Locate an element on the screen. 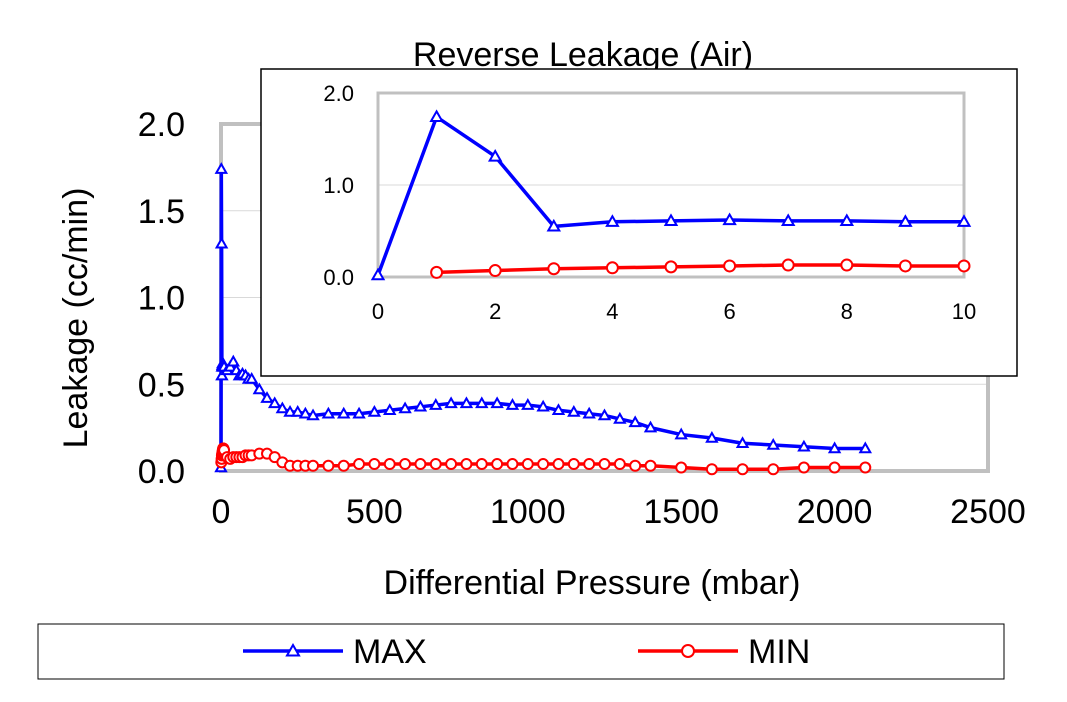 This screenshot has height=702, width=1067. x-tick-label-3: 6 is located at coordinates (729, 311).